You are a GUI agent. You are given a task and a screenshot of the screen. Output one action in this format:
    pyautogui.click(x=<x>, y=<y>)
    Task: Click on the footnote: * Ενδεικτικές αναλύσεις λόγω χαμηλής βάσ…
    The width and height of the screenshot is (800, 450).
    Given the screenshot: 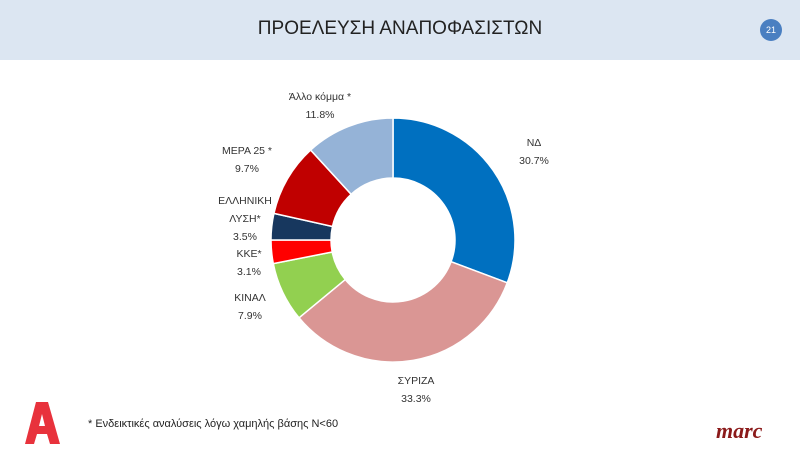 What is the action you would take?
    pyautogui.click(x=213, y=424)
    